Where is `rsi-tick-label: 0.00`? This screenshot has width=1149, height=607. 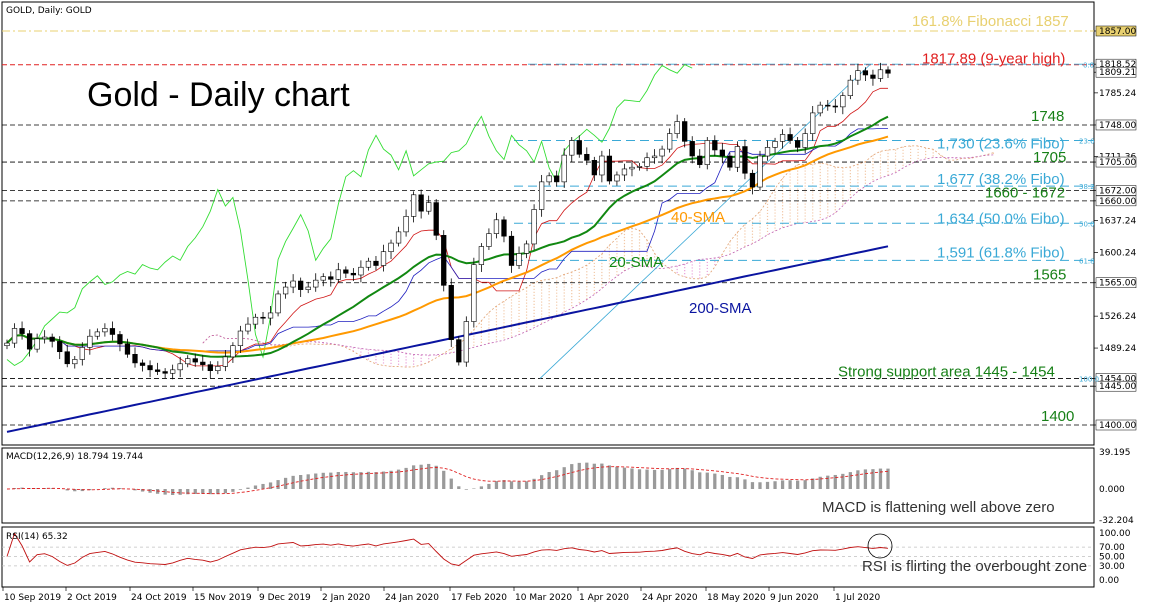 rsi-tick-label: 0.00 is located at coordinates (1109, 581).